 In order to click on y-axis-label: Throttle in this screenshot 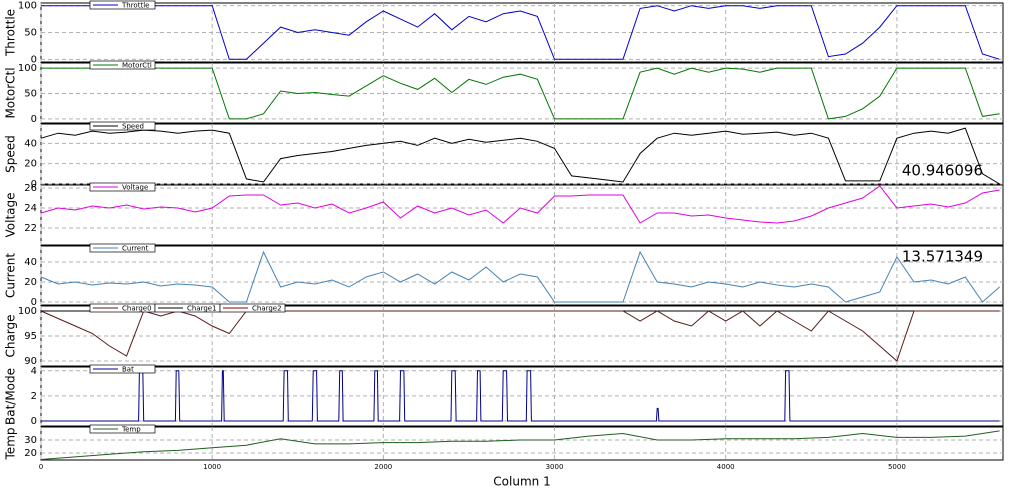, I will do `click(11, 33)`.